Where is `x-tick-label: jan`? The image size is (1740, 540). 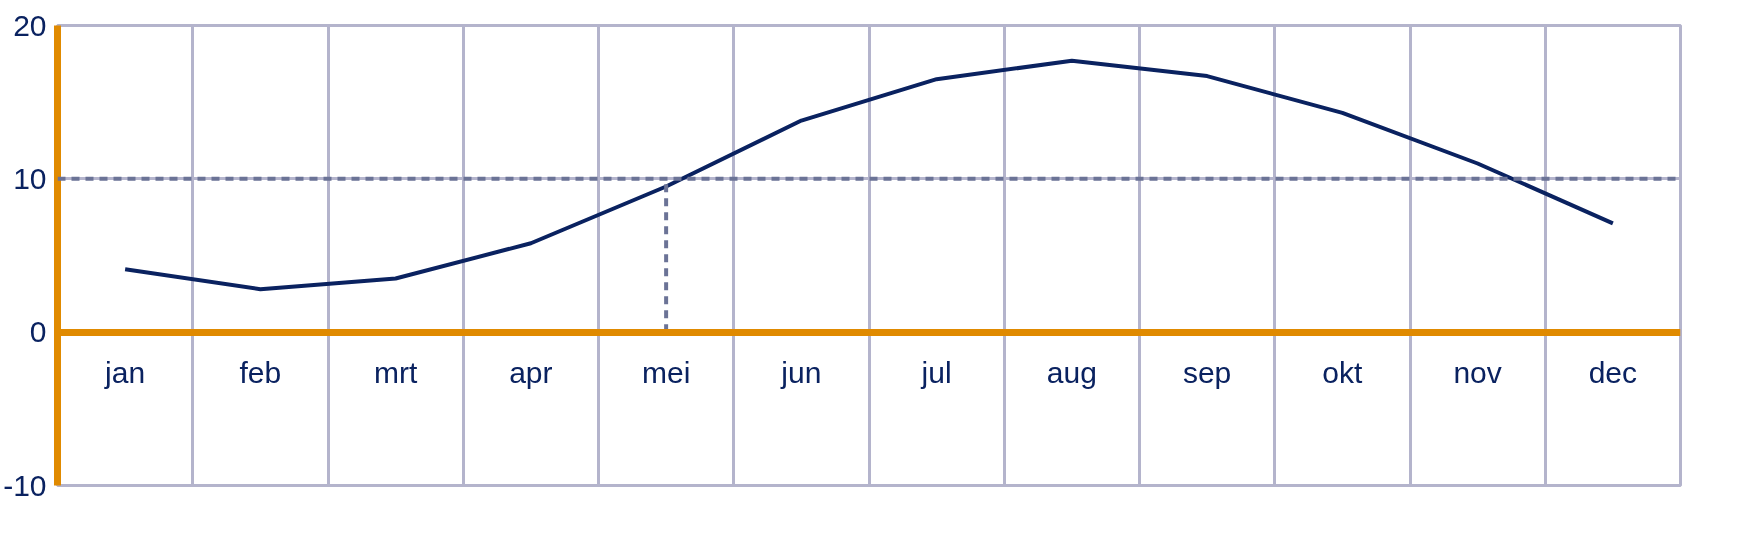 x-tick-label: jan is located at coordinates (125, 373).